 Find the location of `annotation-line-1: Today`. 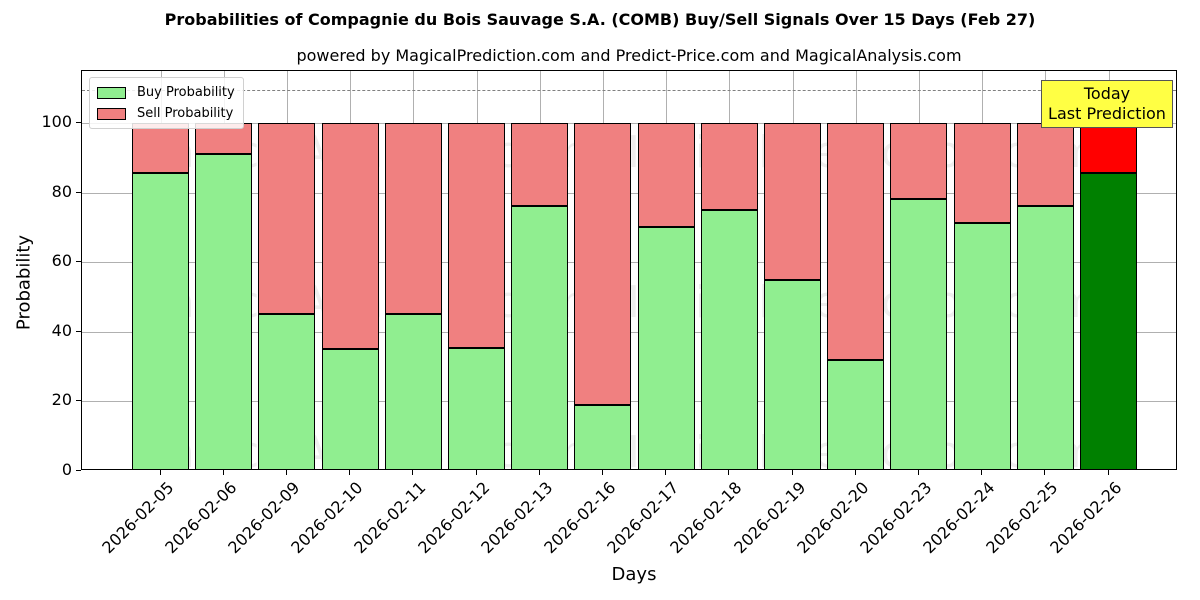

annotation-line-1: Today is located at coordinates (1107, 93).